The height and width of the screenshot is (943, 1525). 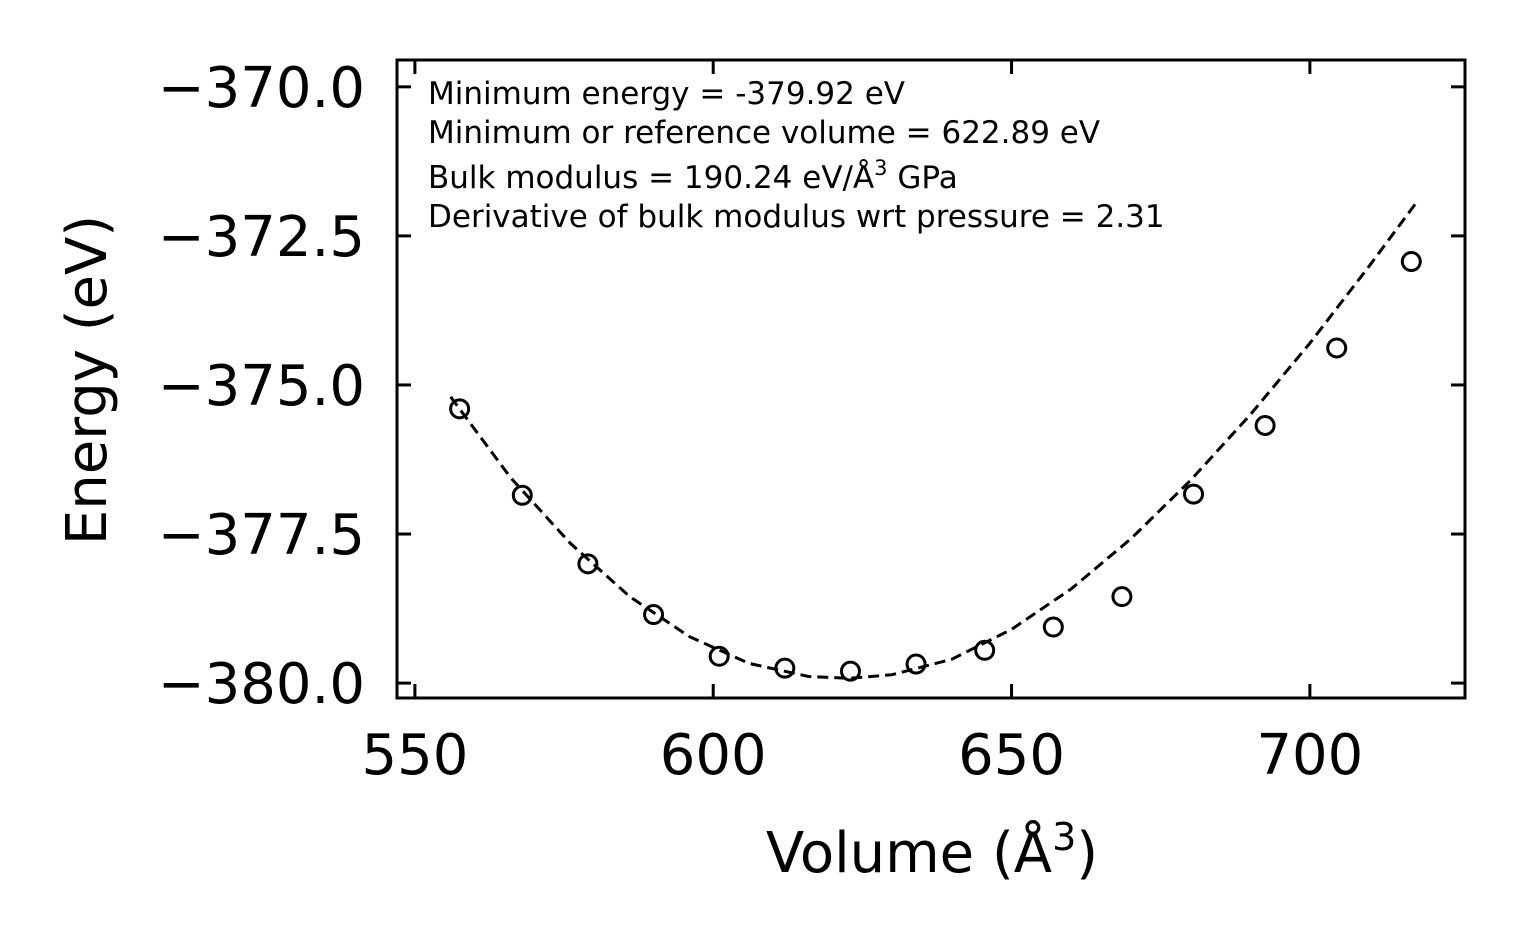 What do you see at coordinates (87, 380) in the screenshot?
I see `y-axis-label: Energy (eV)` at bounding box center [87, 380].